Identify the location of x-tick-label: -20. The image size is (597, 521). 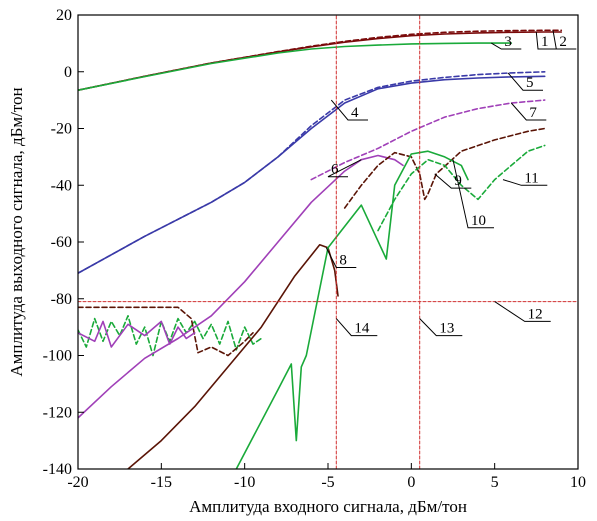
(77, 482).